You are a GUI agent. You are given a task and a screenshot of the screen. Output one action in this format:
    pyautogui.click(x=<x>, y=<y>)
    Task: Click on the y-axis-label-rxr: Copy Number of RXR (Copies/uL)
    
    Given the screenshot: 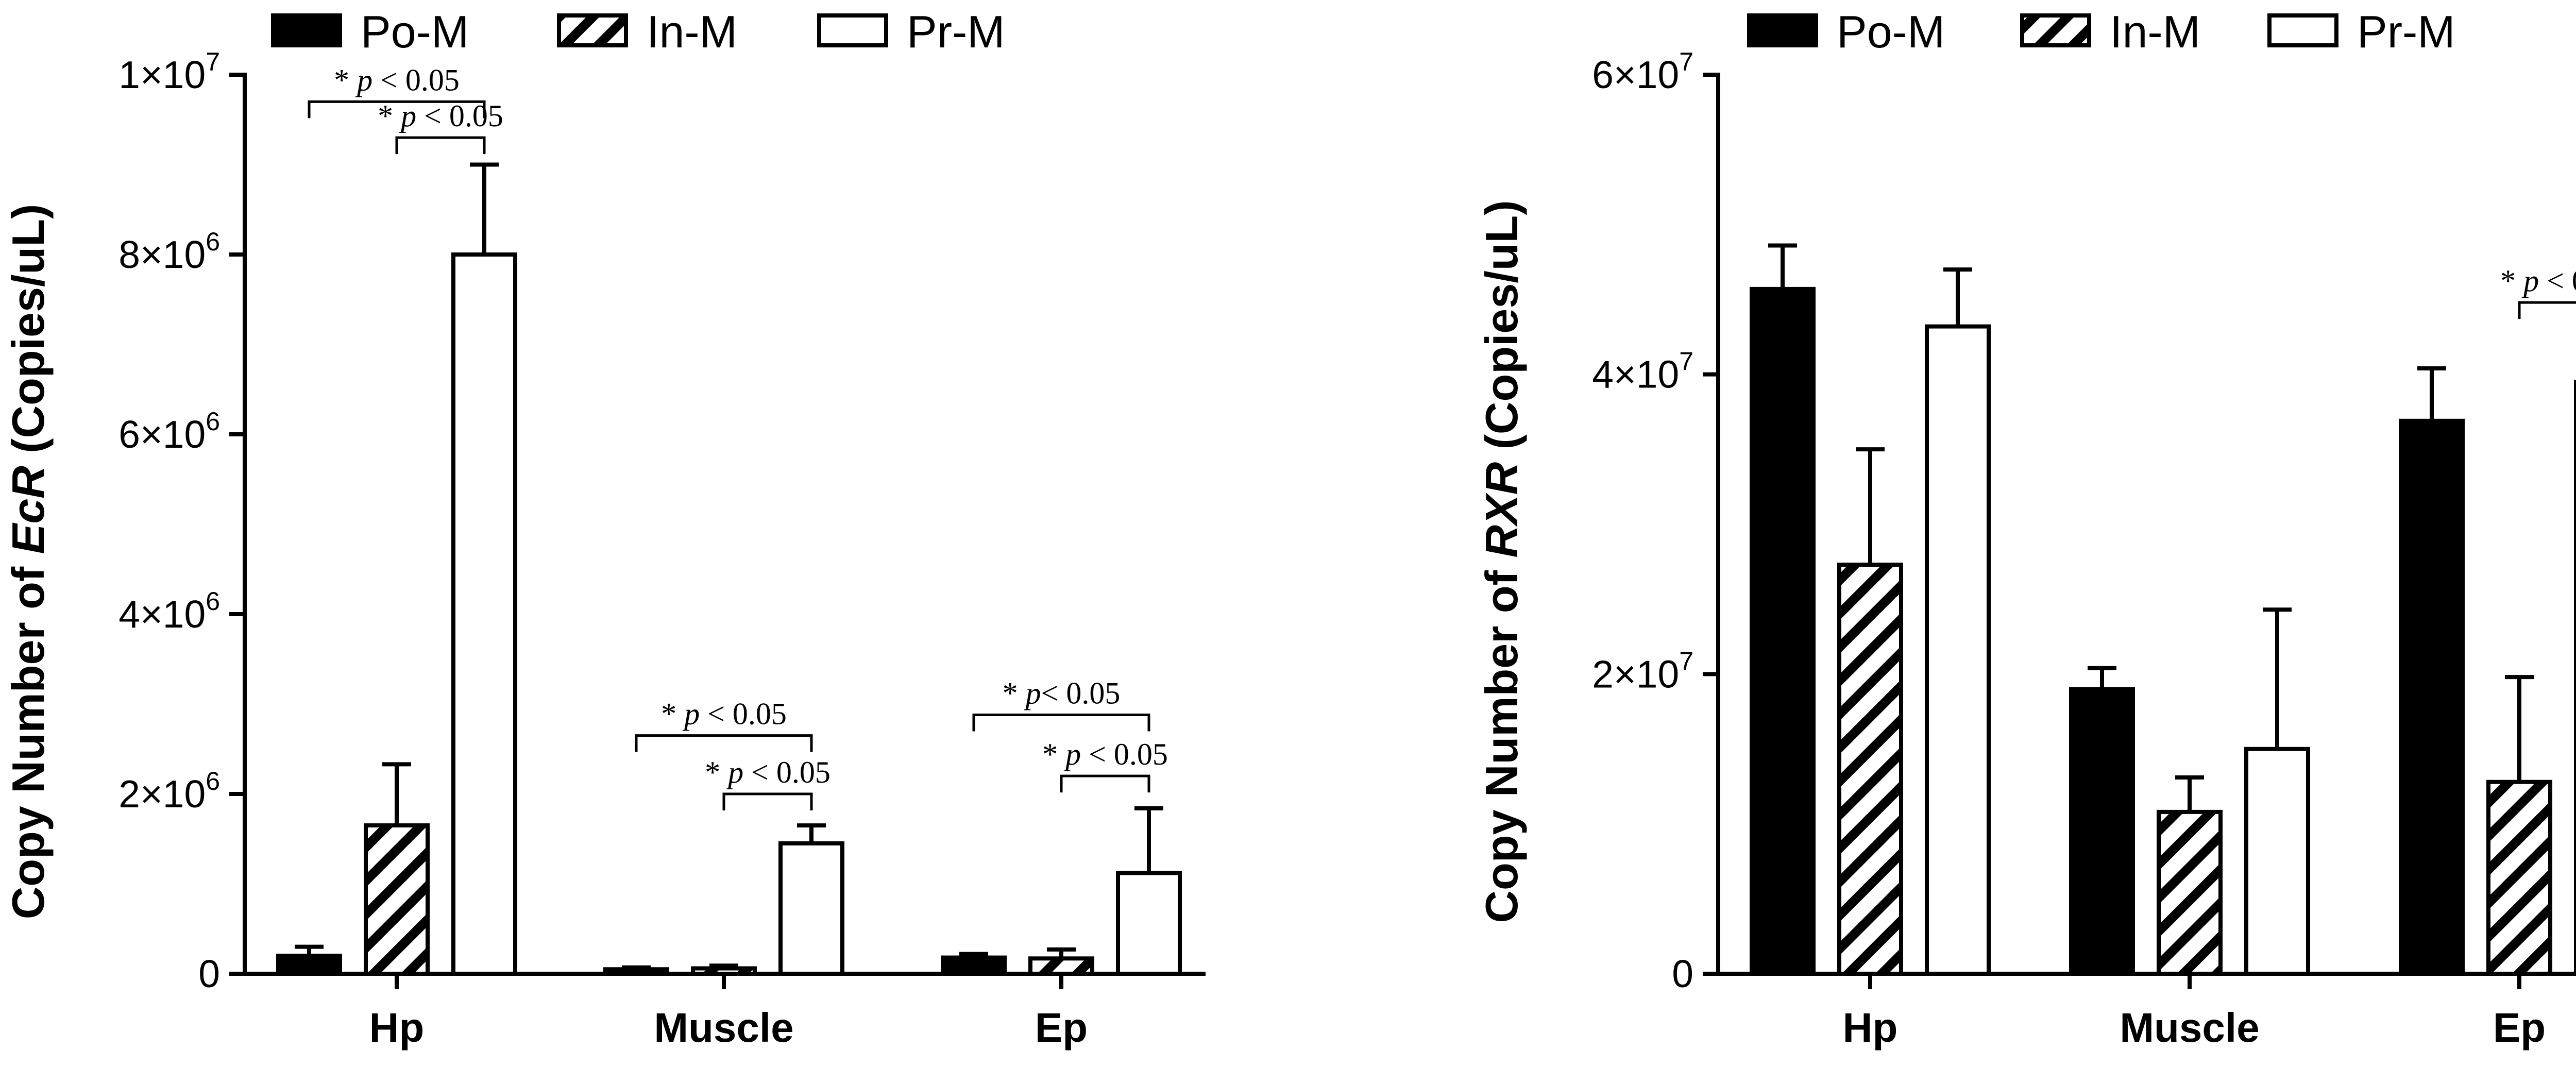 What is the action you would take?
    pyautogui.click(x=1501, y=562)
    